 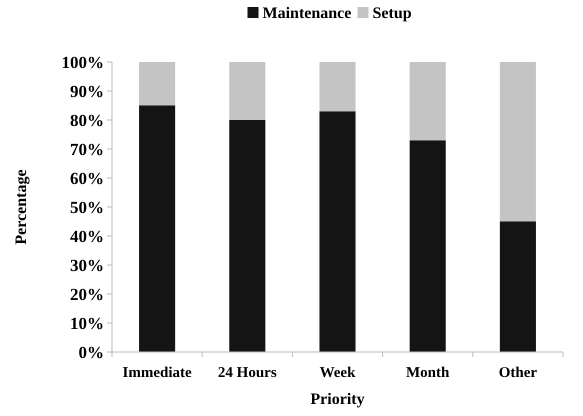 I want to click on legend-label: Maintenance, so click(x=307, y=13).